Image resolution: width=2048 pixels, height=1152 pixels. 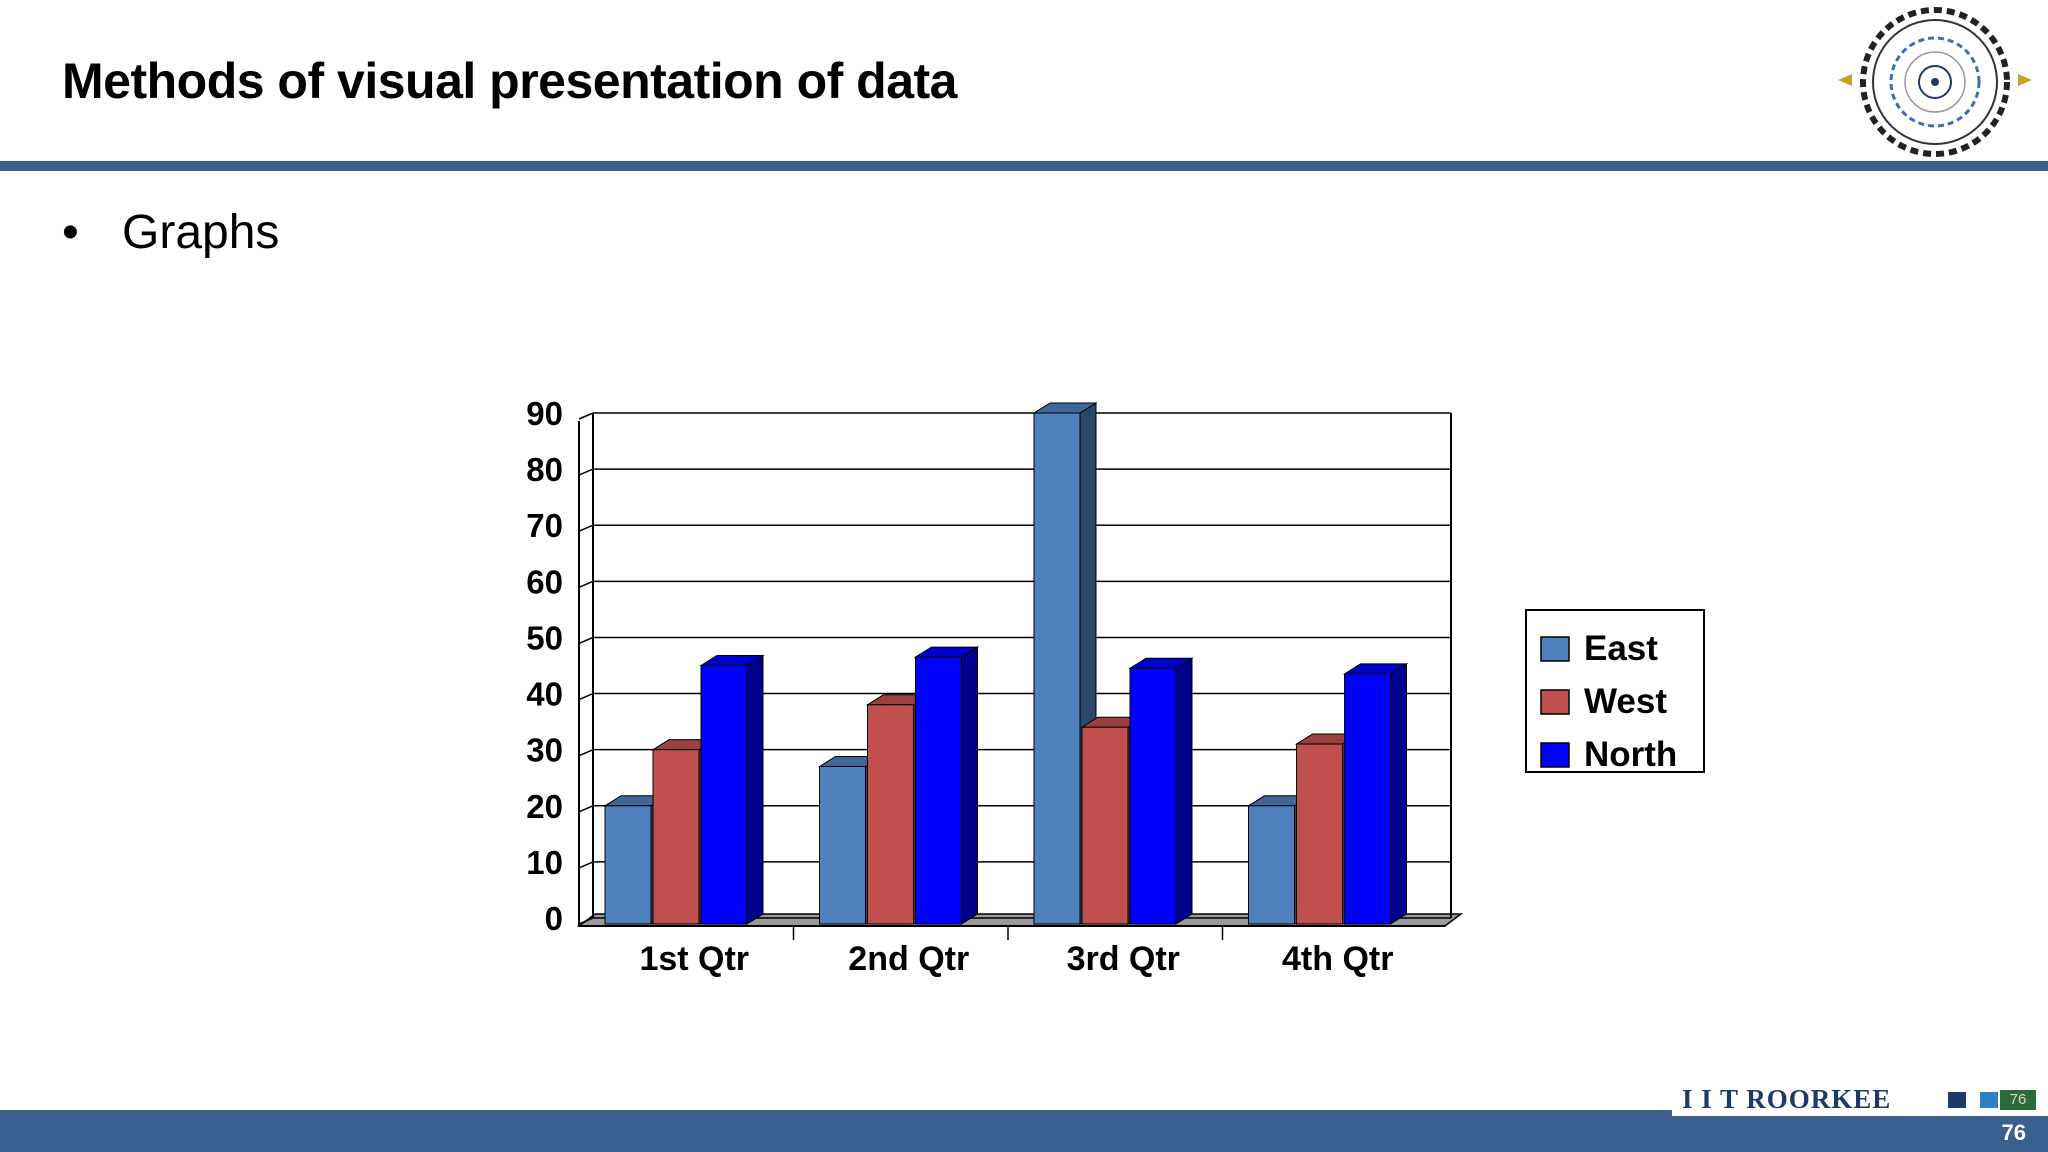 What do you see at coordinates (544, 806) in the screenshot?
I see `y-tick-label: 20` at bounding box center [544, 806].